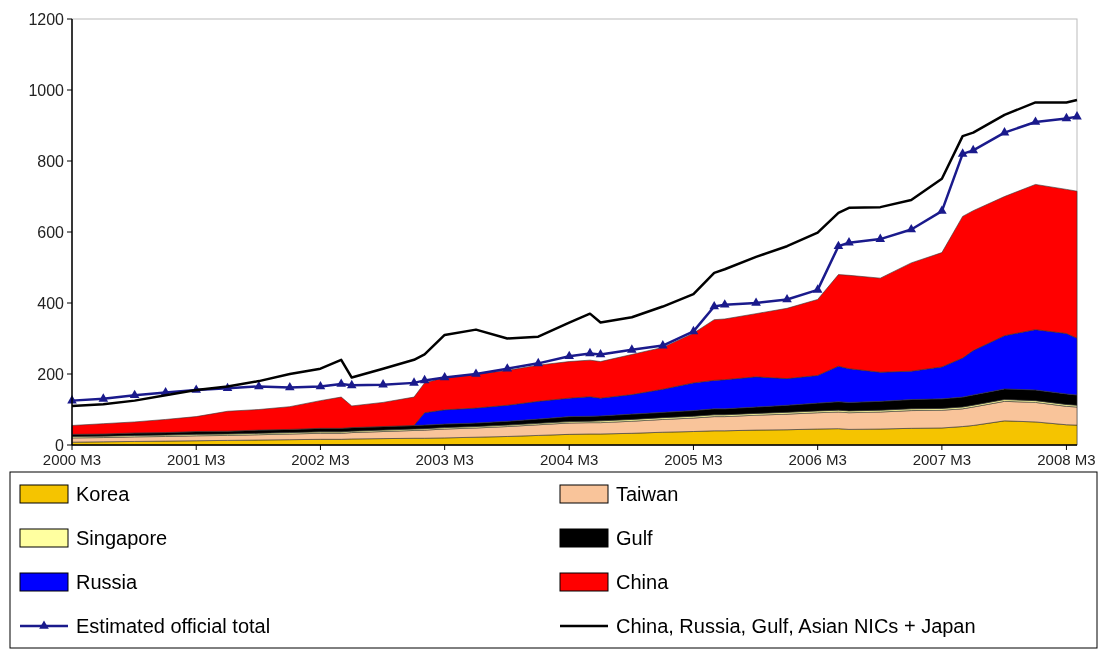 The image size is (1107, 658). I want to click on y-tick-label: 1200, so click(46, 19).